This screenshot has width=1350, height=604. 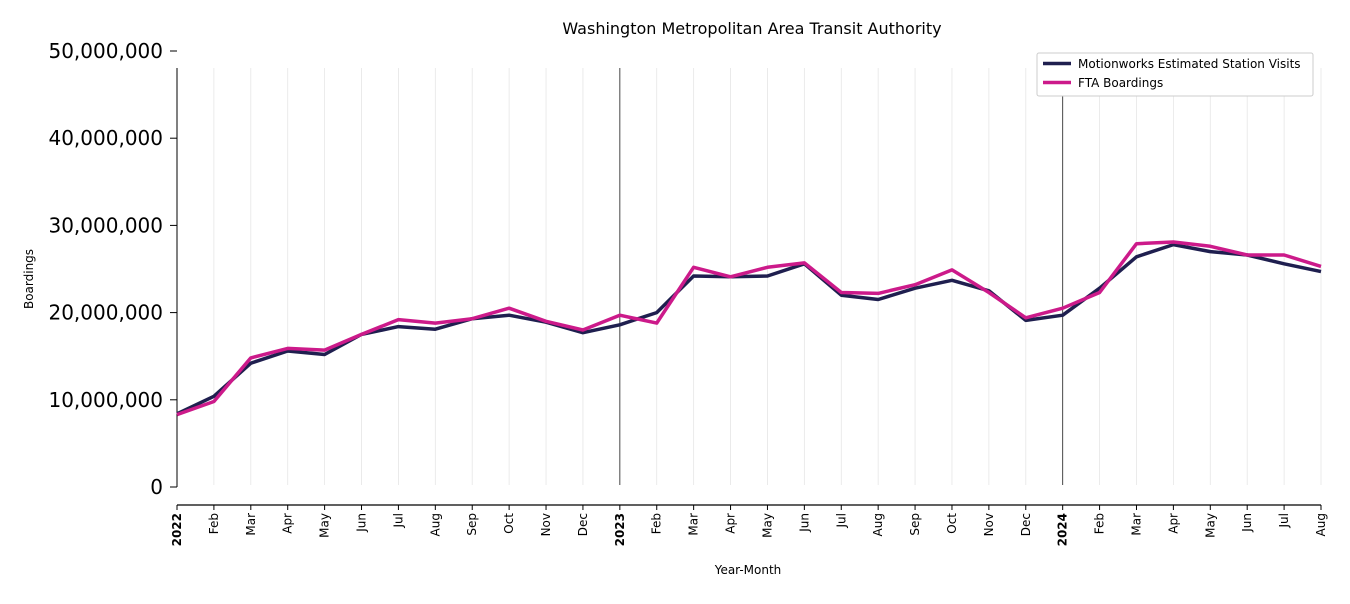 I want to click on x-axis-label: Year-Month, so click(x=748, y=570).